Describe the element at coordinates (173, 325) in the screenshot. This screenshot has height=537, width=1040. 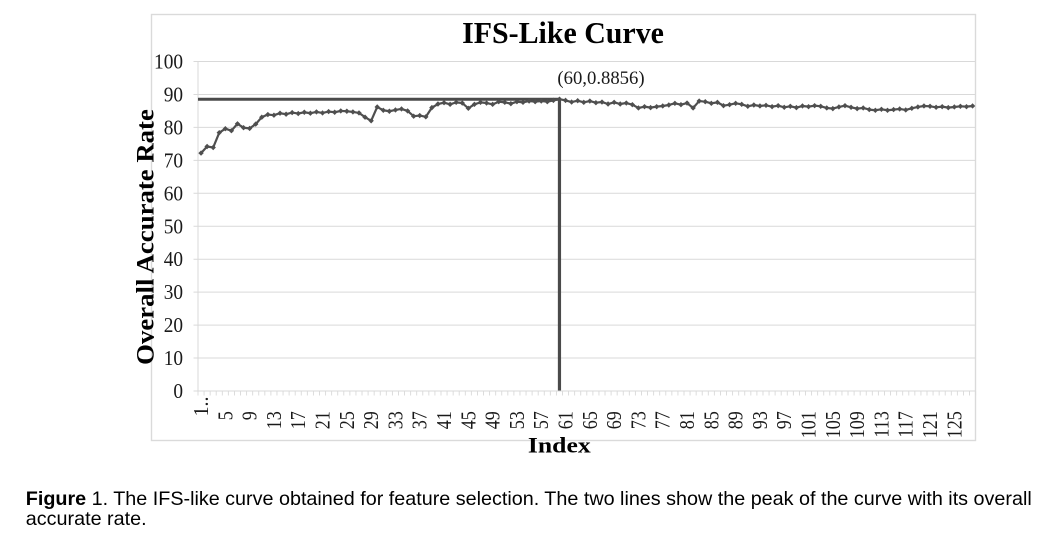
I see `svg-text: 20` at that location.